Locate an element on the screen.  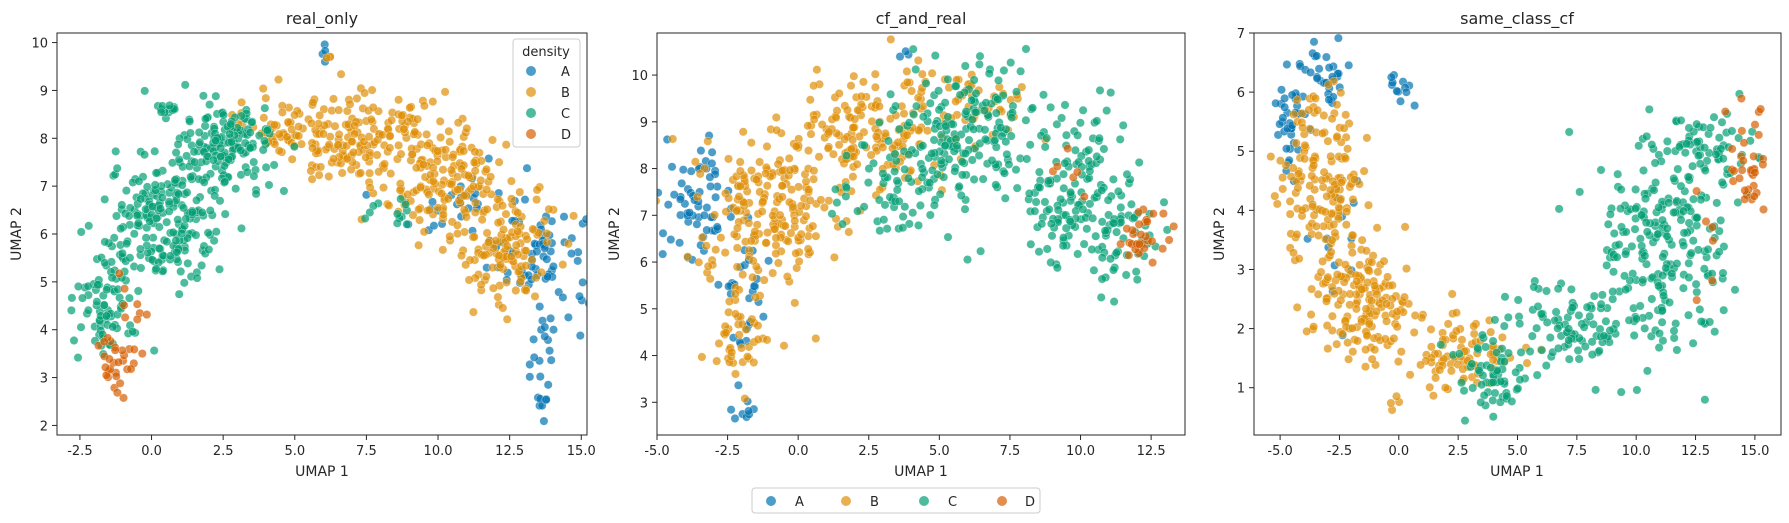
x-tick-label: -2.5 is located at coordinates (79, 451).